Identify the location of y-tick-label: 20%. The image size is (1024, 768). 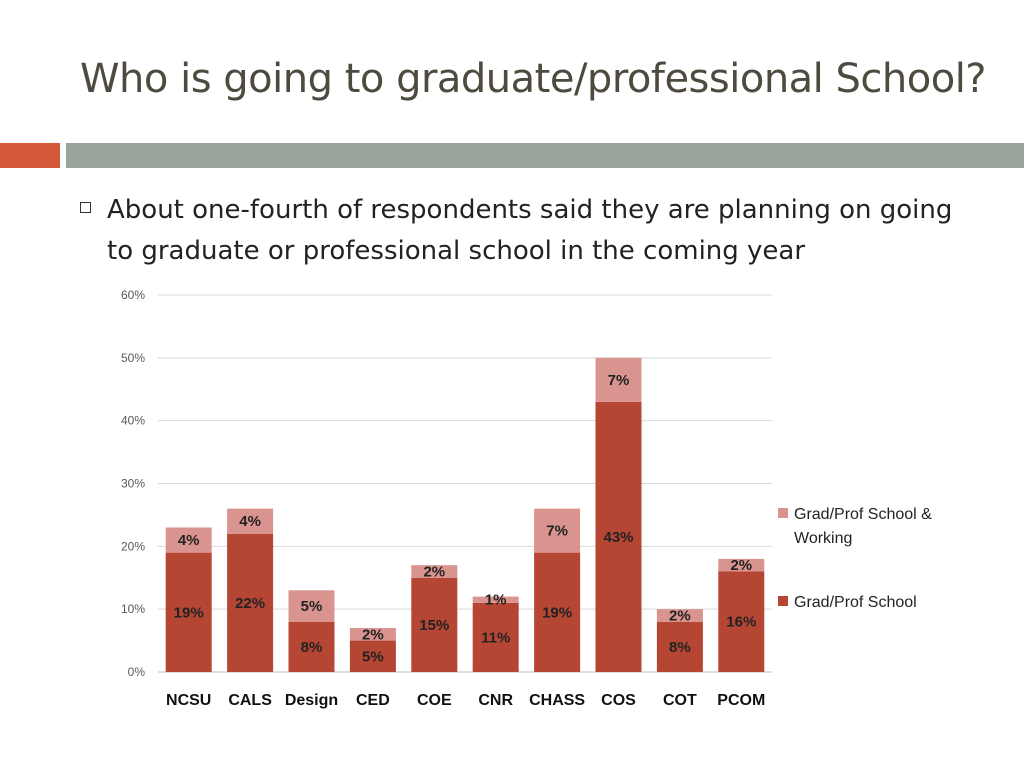
(133, 546).